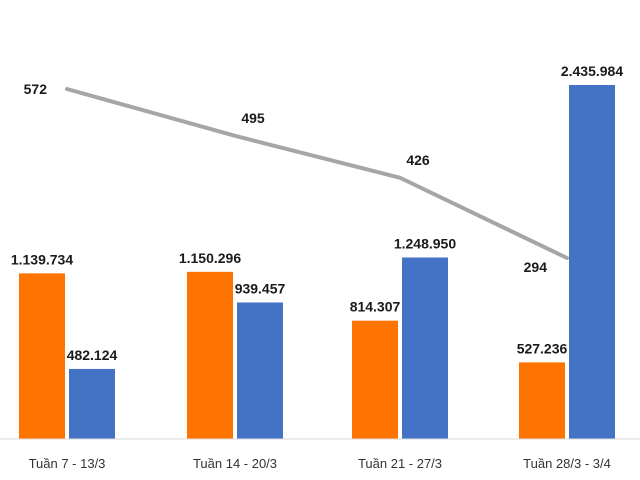 This screenshot has width=640, height=480. What do you see at coordinates (210, 258) in the screenshot?
I see `bar-value-label: 1.150.296` at bounding box center [210, 258].